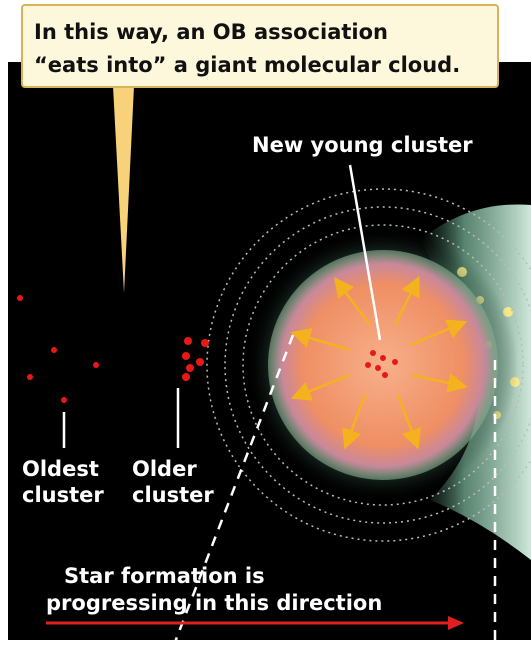  What do you see at coordinates (164, 469) in the screenshot?
I see `label: Older` at bounding box center [164, 469].